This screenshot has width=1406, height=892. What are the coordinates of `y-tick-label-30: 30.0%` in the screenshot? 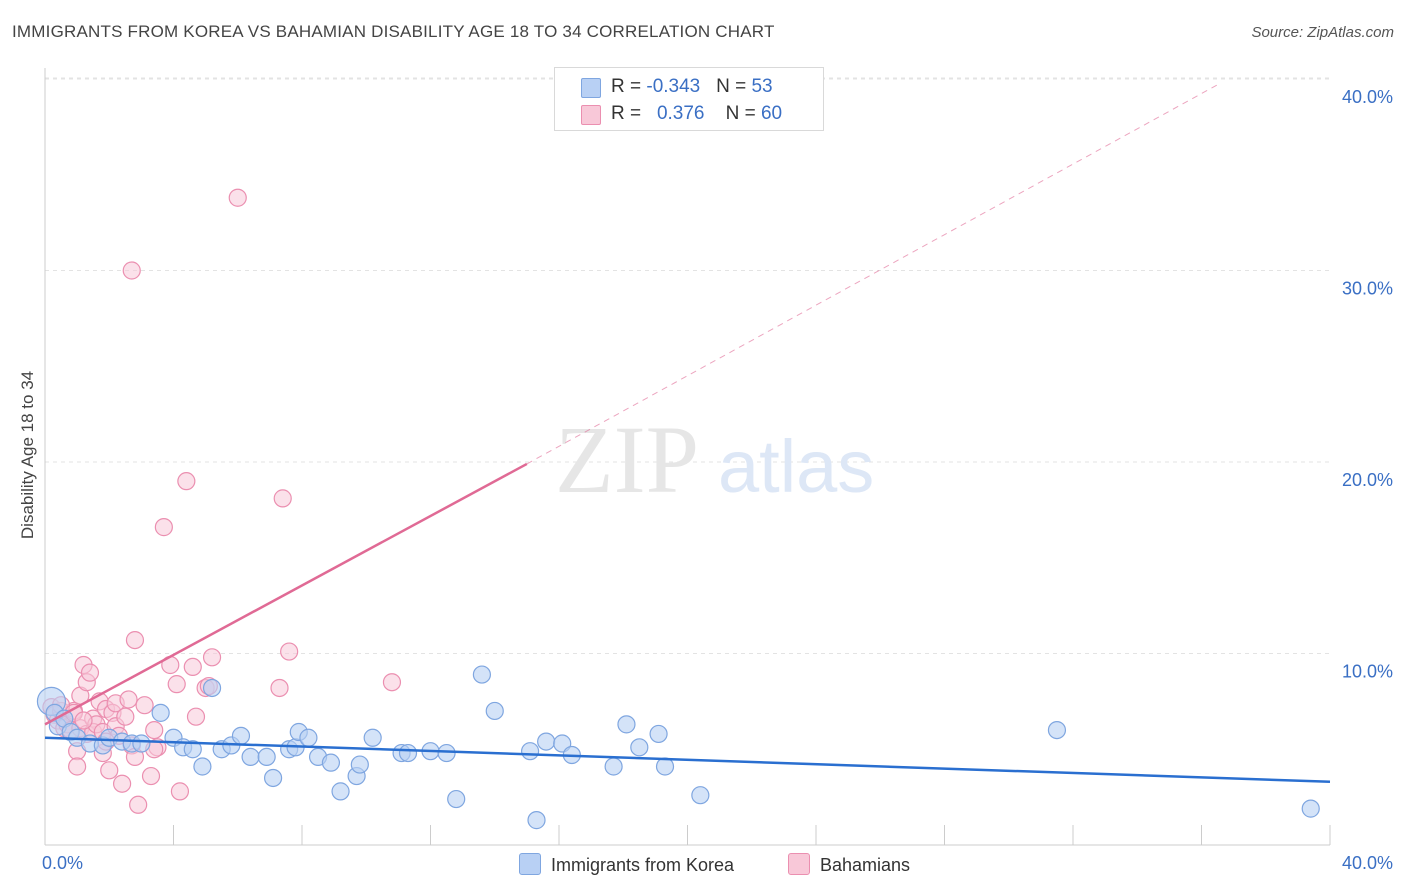 It's located at (1367, 289).